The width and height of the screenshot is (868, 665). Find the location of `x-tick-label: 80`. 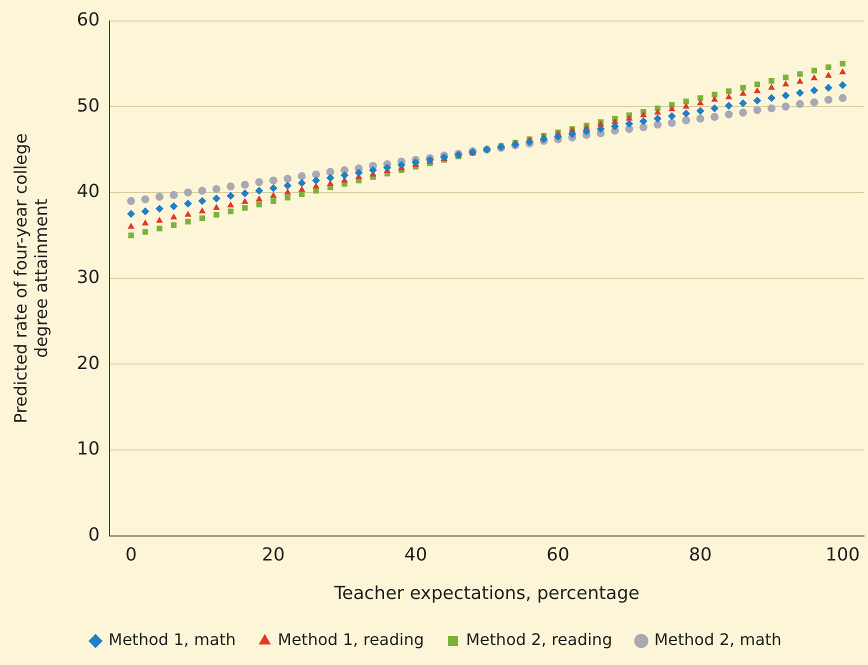

x-tick-label: 80 is located at coordinates (700, 555).